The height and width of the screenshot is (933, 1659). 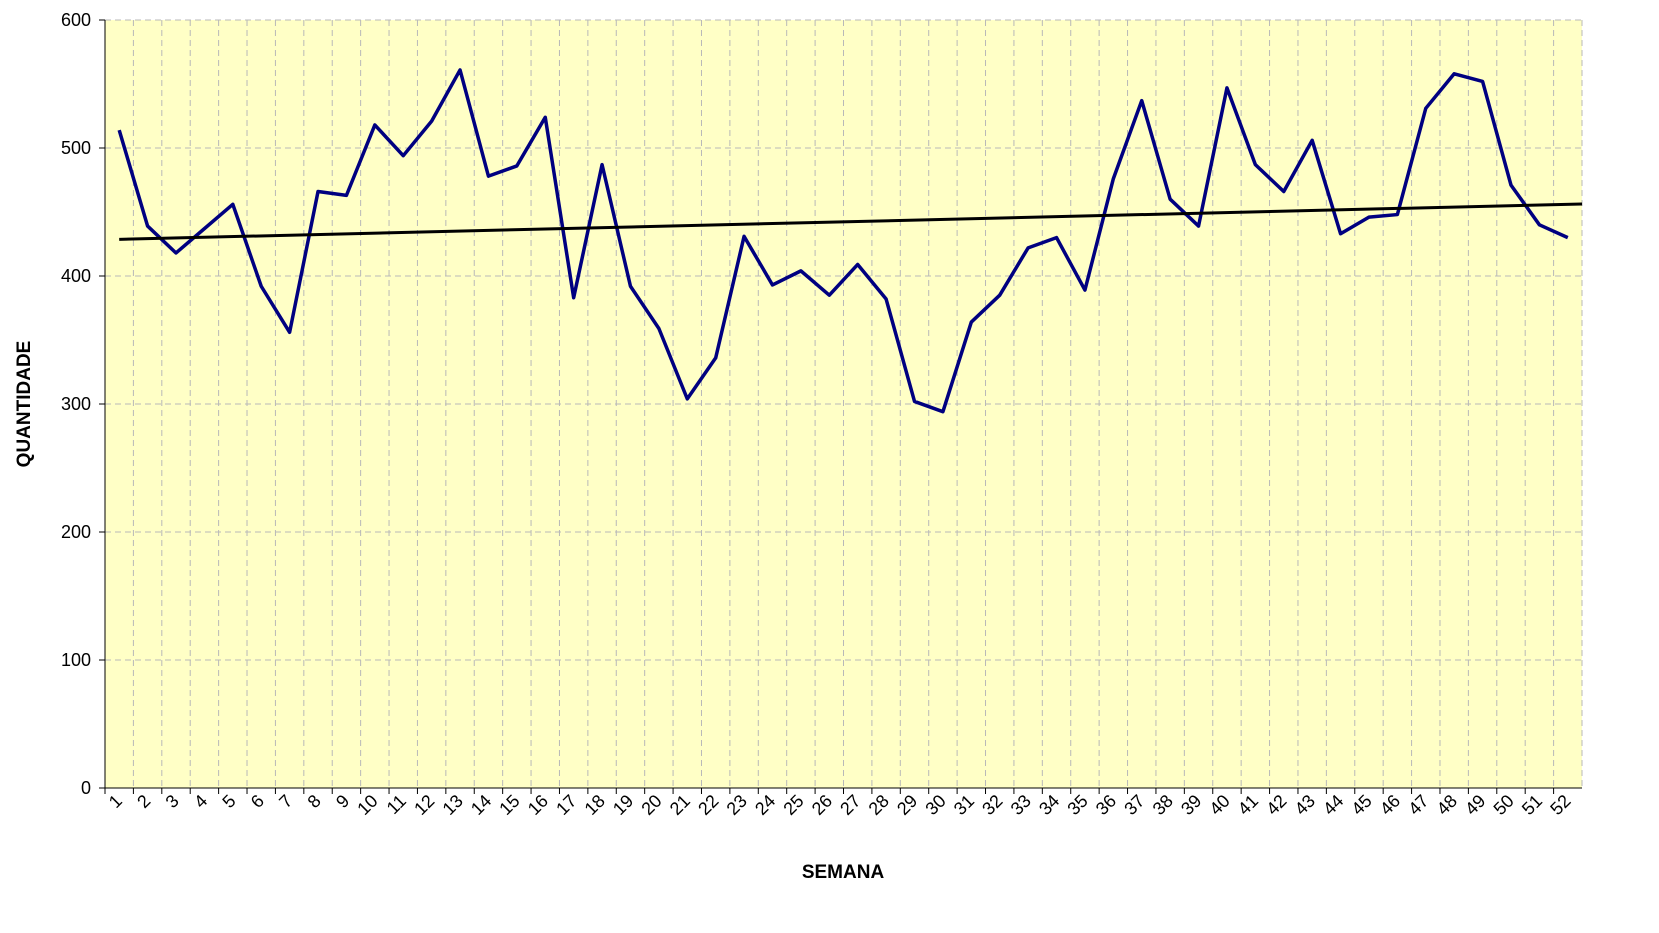 I want to click on x-tick-label: 7, so click(x=285, y=801).